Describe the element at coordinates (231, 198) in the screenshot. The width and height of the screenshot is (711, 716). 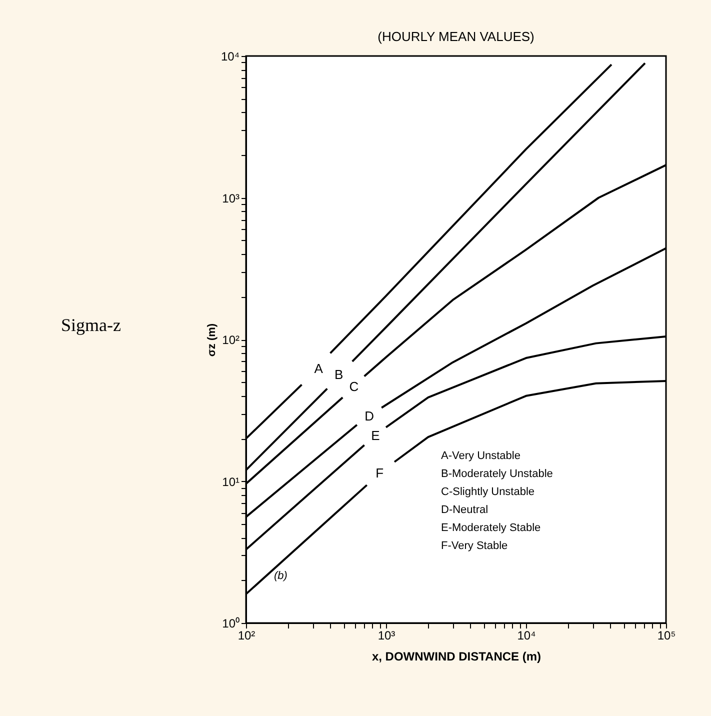
I see `y-tick-label: 10³` at that location.